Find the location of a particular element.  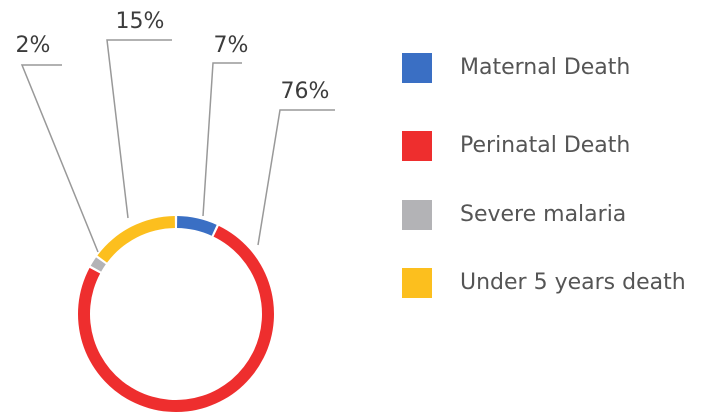

data-label: 15% is located at coordinates (140, 21).